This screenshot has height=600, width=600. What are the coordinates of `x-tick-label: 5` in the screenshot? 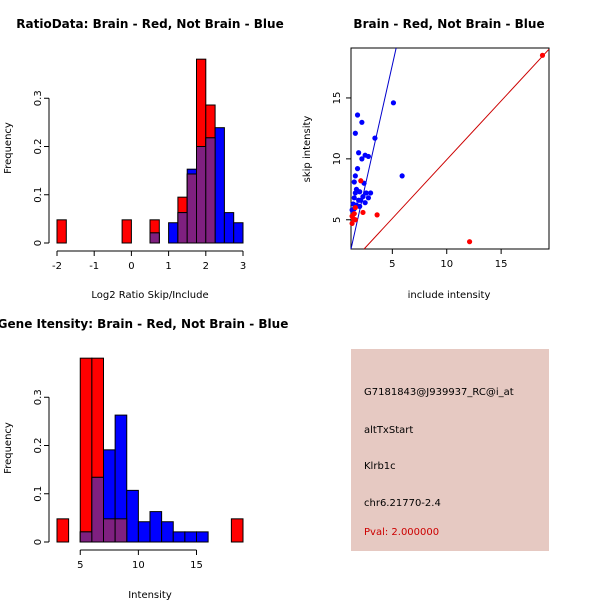 It's located at (80, 565).